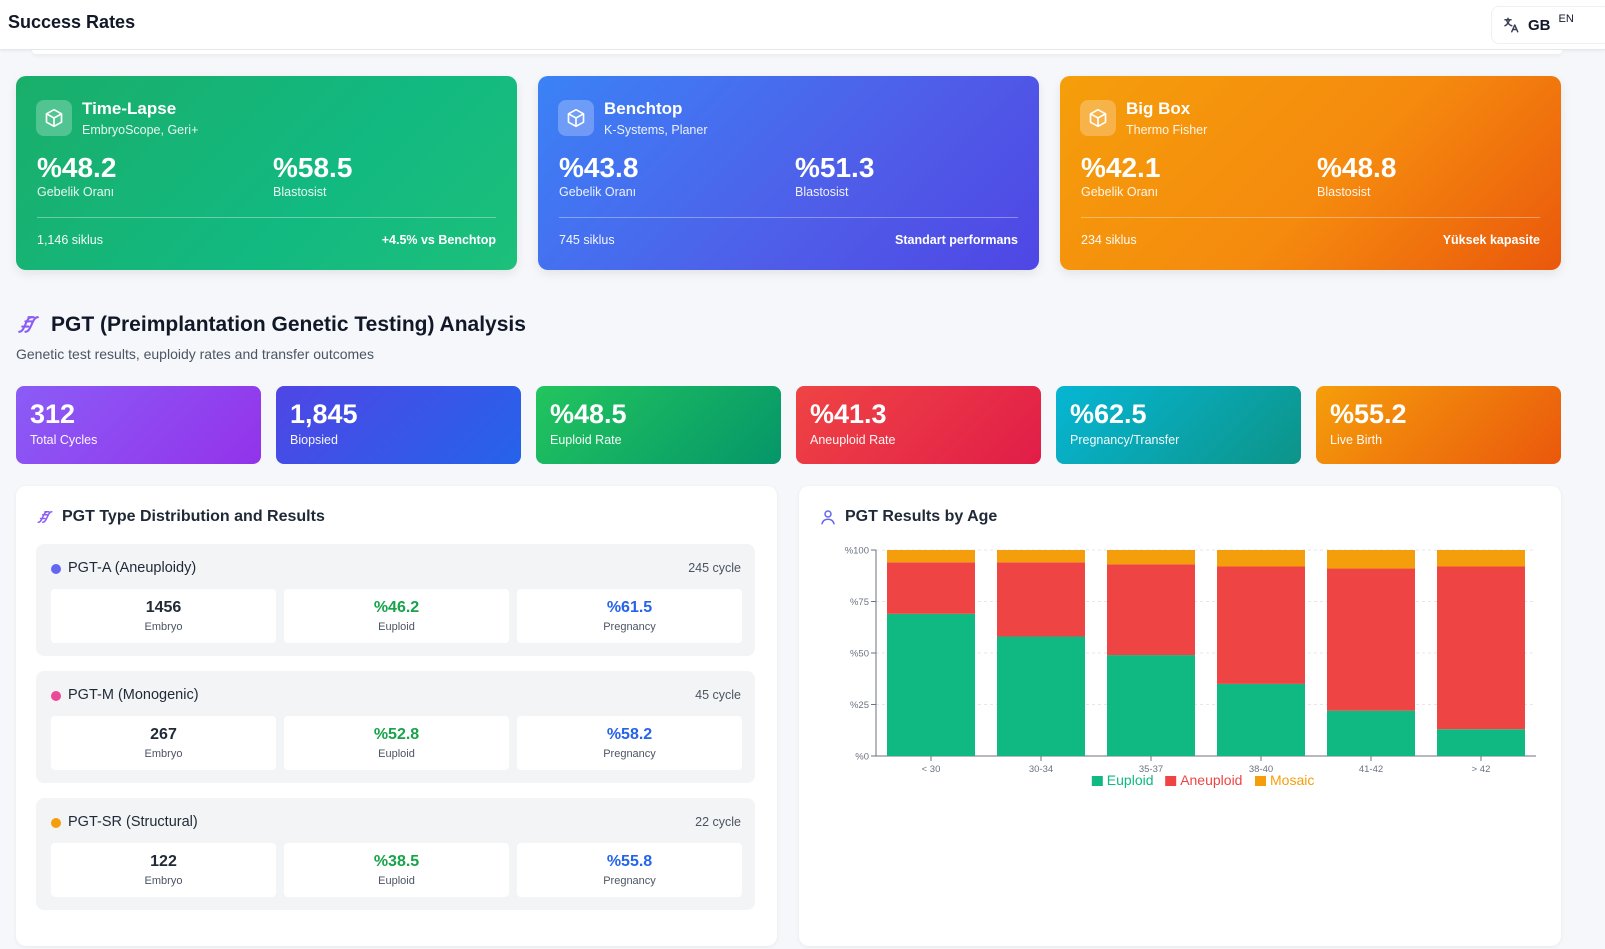  I want to click on panel-header: PGT Results by Age, so click(908, 517).